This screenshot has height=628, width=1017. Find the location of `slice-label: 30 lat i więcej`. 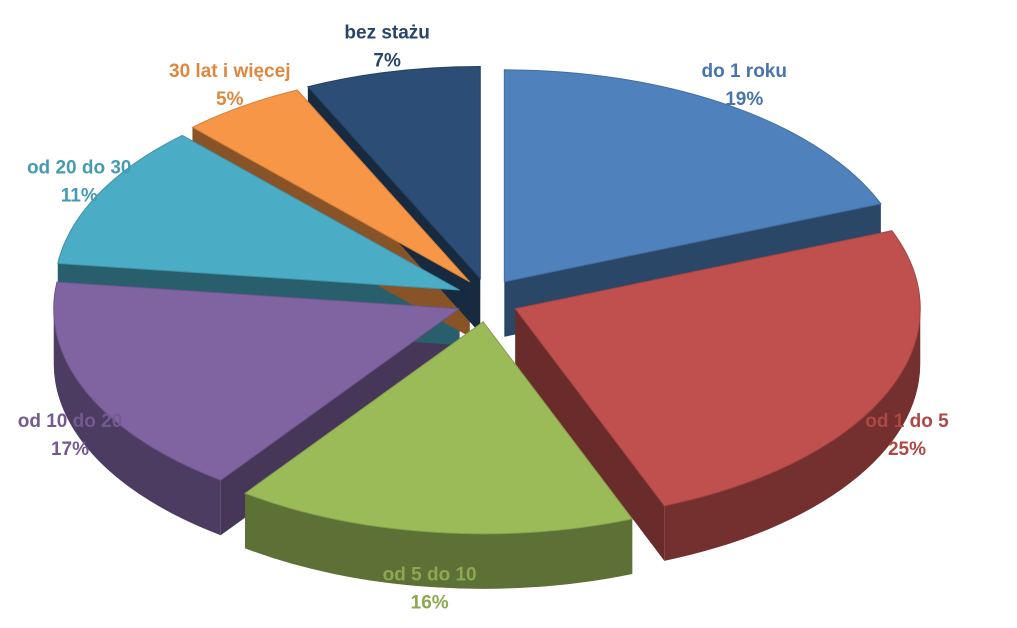

slice-label: 30 lat i więcej is located at coordinates (229, 71).